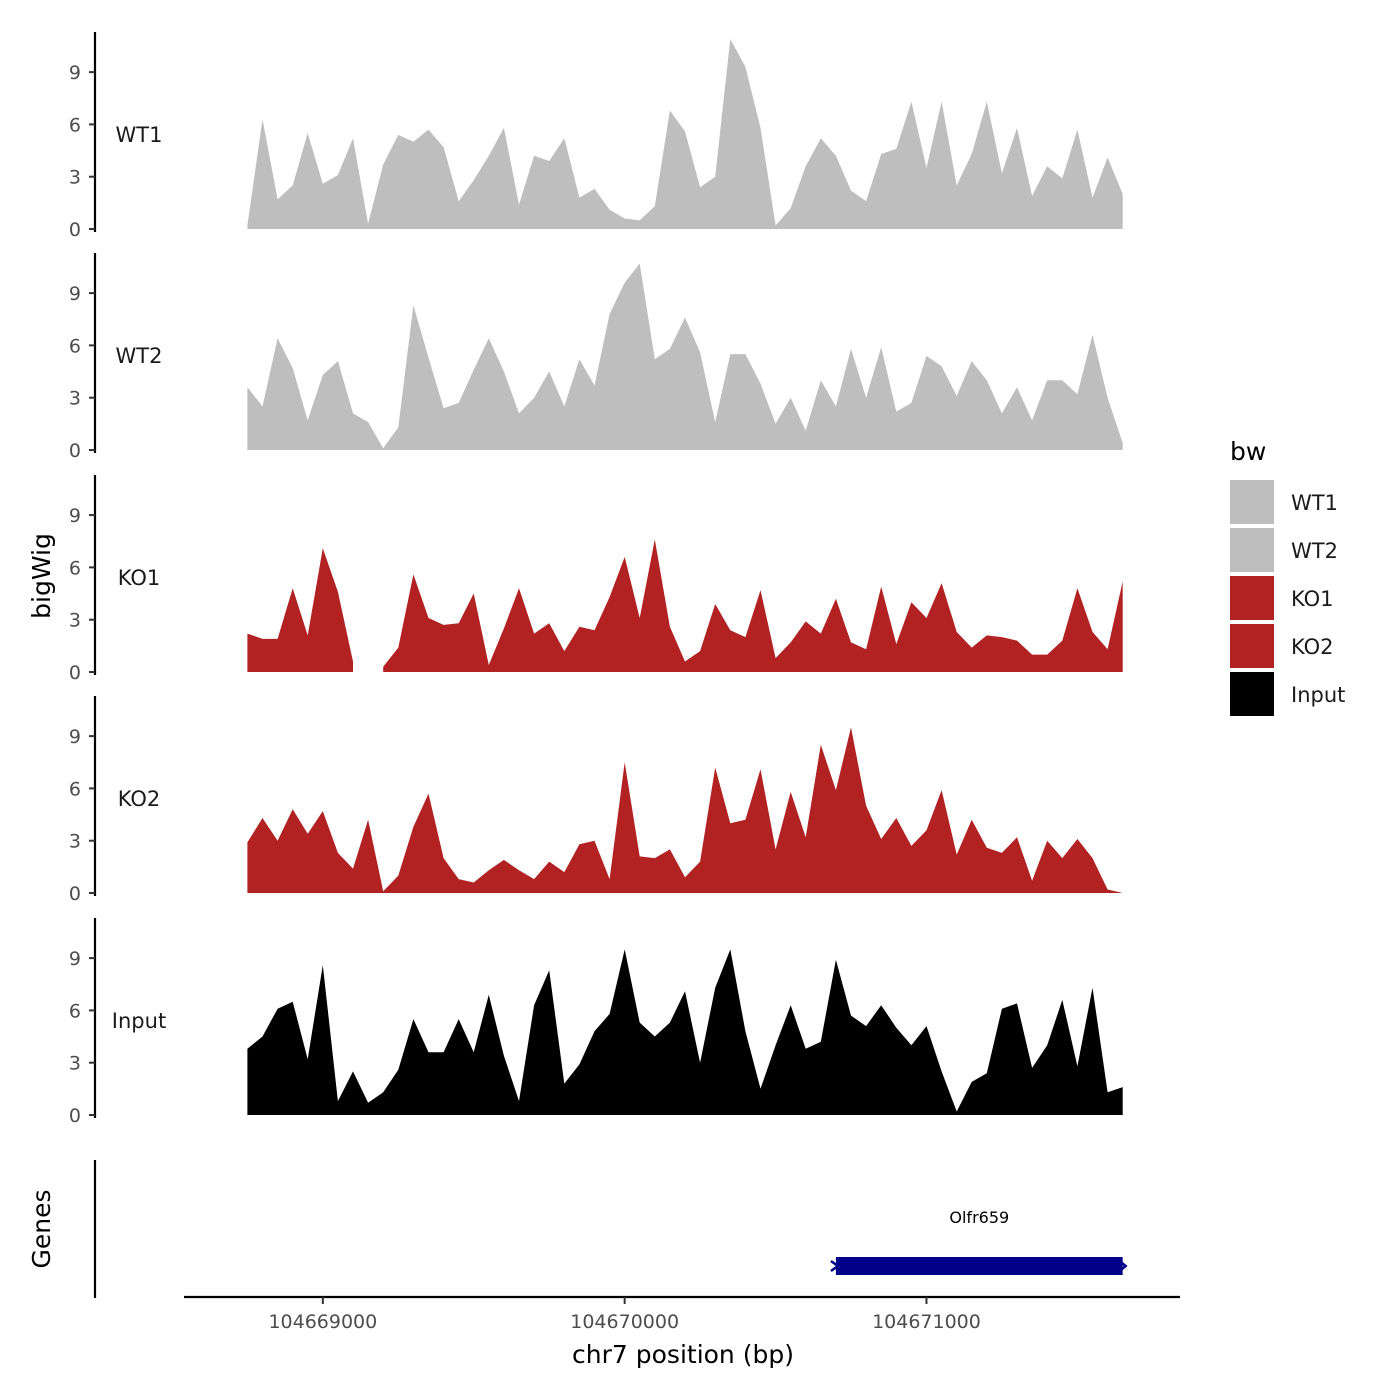 The image size is (1400, 1400). What do you see at coordinates (682, 1314) in the screenshot?
I see `x-axis: 104669000 104670000 104671000` at bounding box center [682, 1314].